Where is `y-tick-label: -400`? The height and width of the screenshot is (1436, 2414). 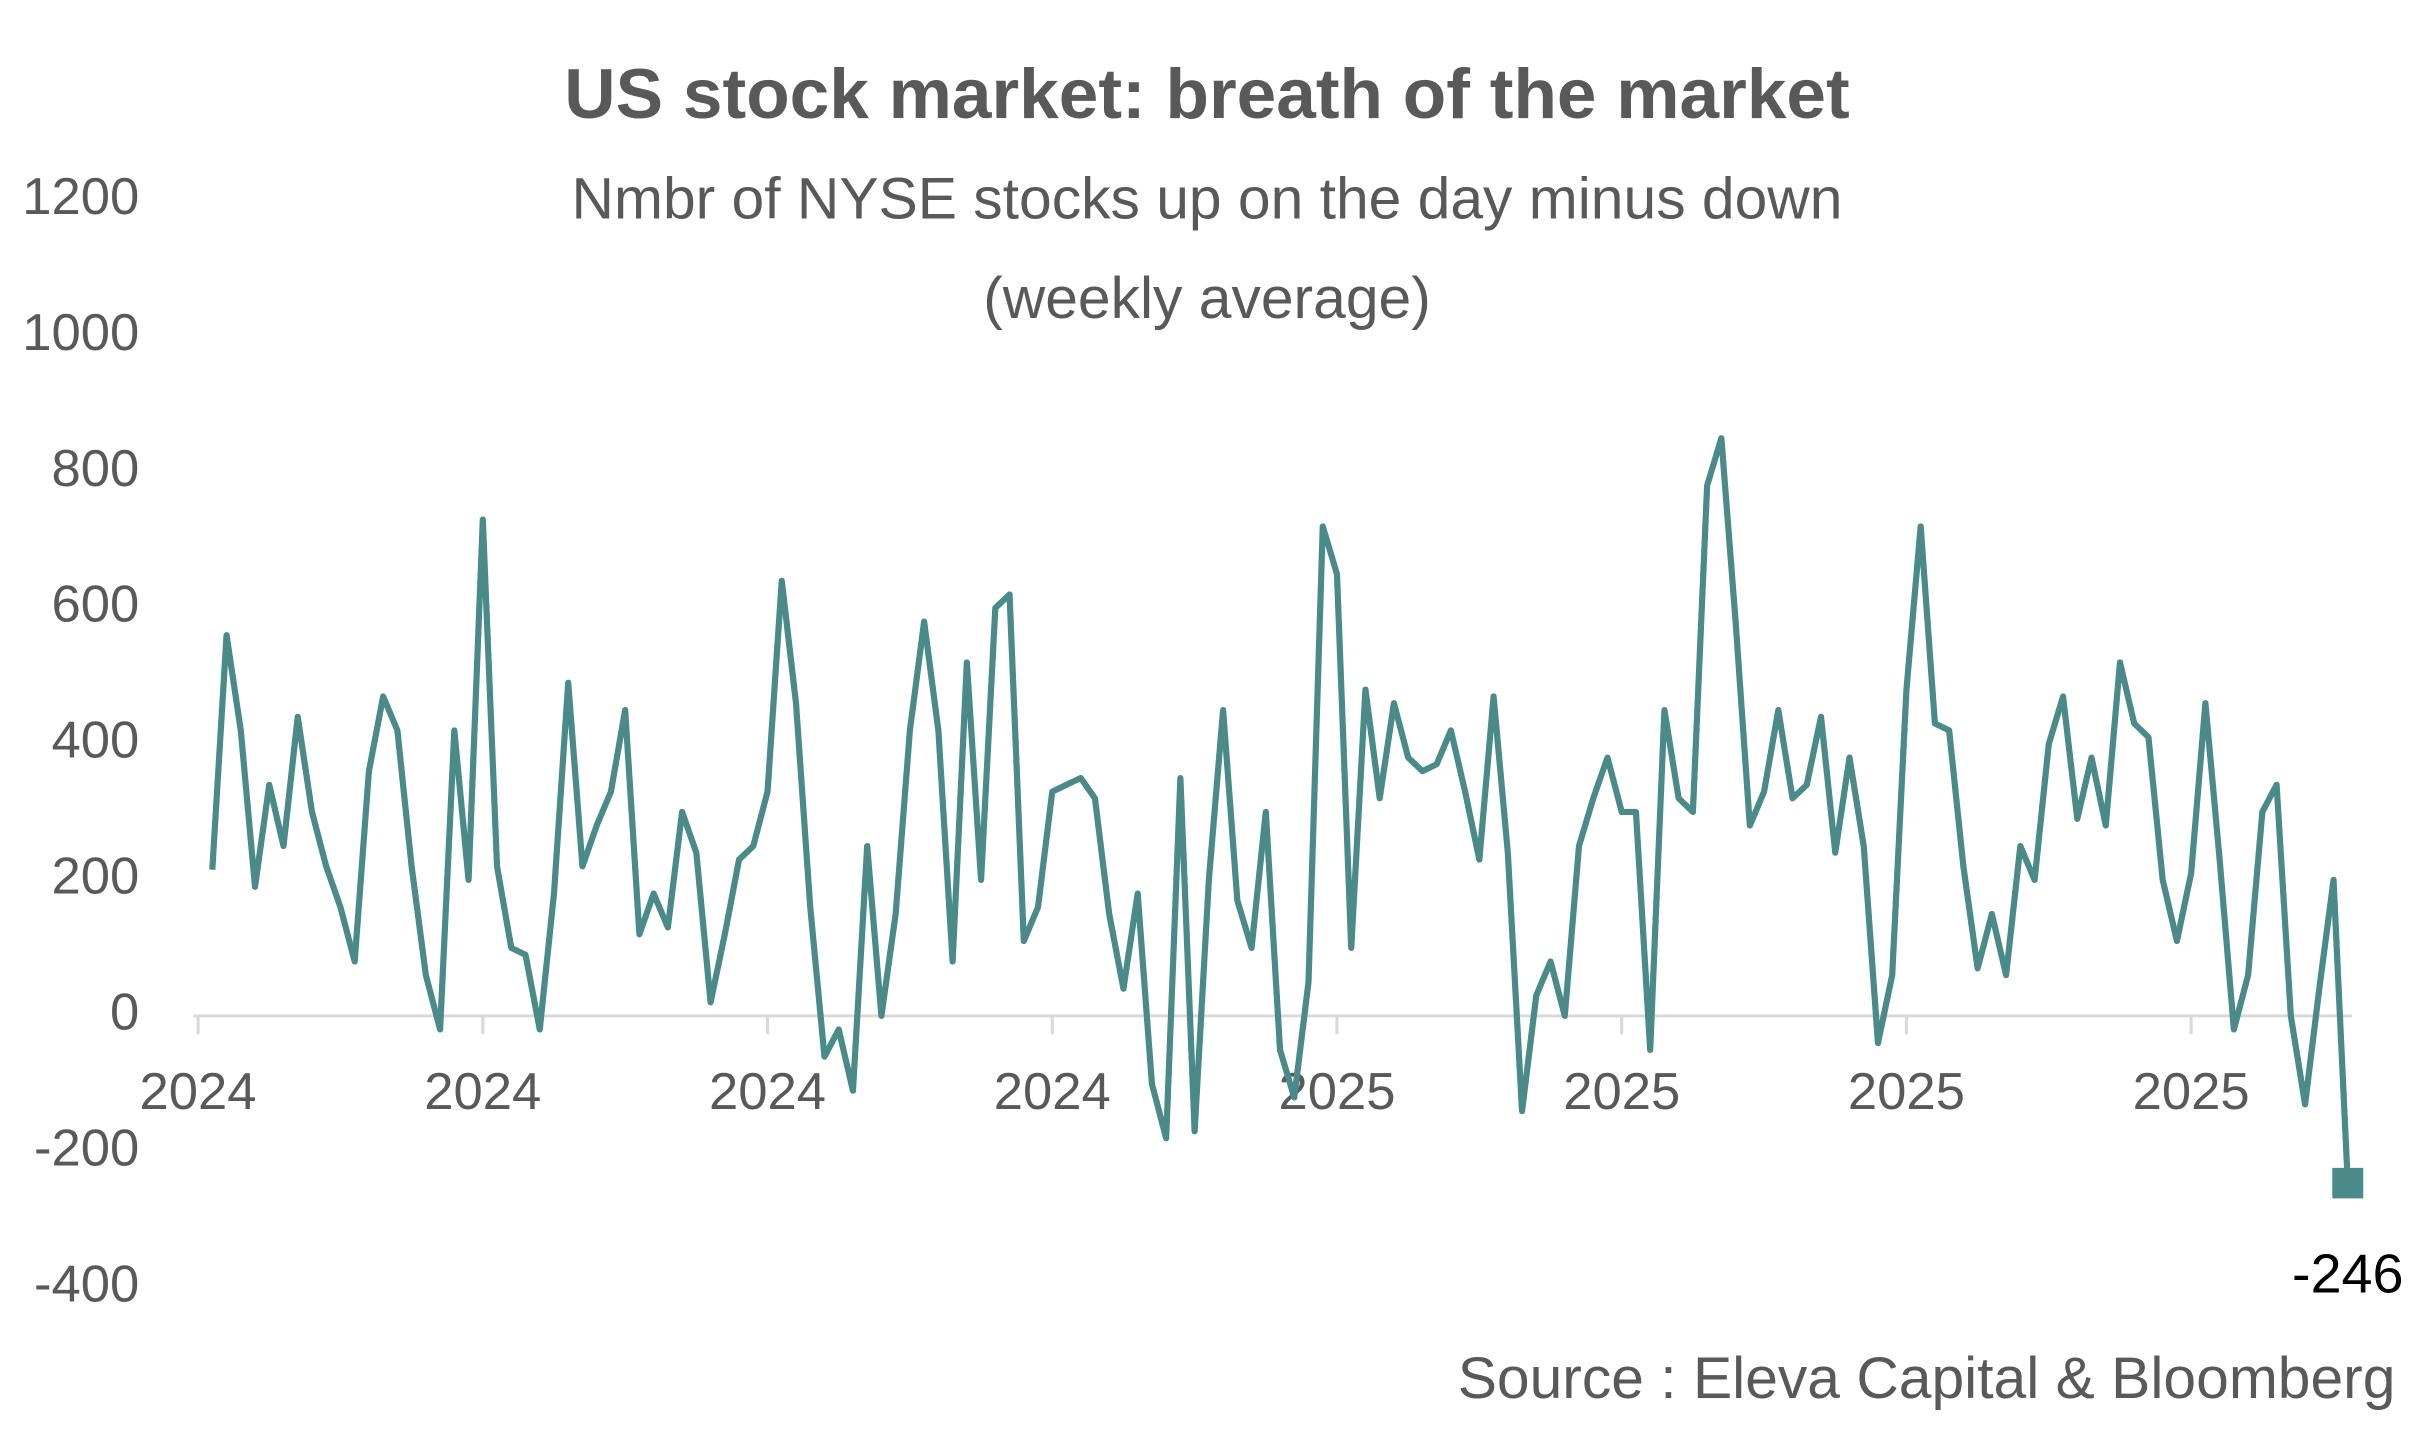
y-tick-label: -400 is located at coordinates (86, 1285).